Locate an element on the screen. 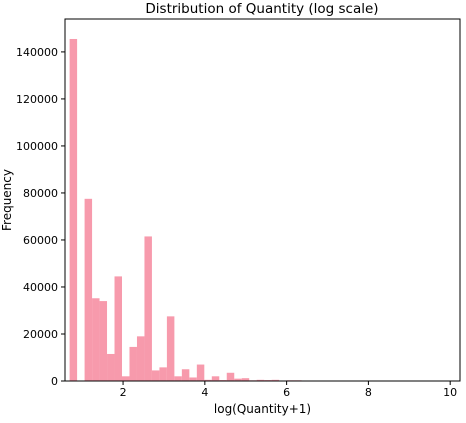  y-axis-label: Frequency is located at coordinates (7, 200).